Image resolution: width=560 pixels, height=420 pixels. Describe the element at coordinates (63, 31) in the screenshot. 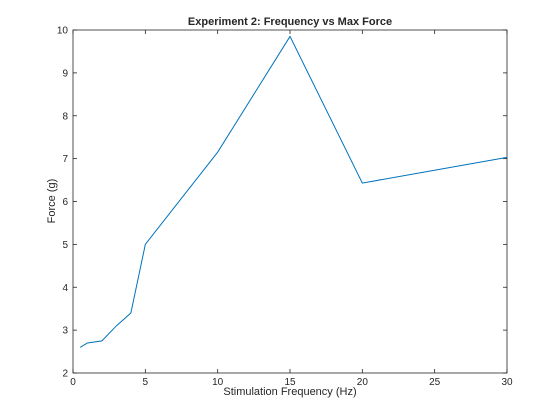

I see `y-tick-label: 10` at that location.